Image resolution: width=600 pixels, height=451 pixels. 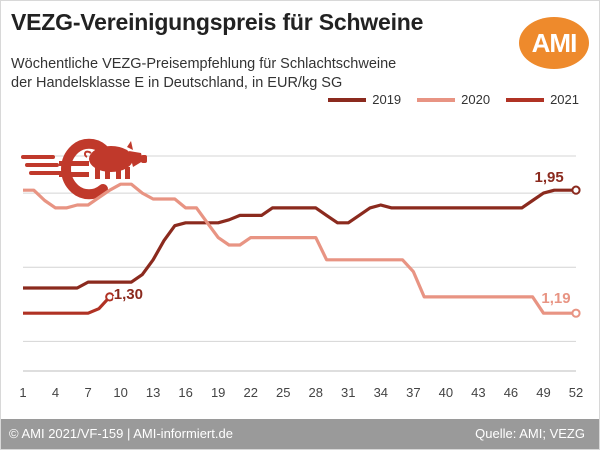 I want to click on data-label-2020: 1,19, so click(x=555, y=298).